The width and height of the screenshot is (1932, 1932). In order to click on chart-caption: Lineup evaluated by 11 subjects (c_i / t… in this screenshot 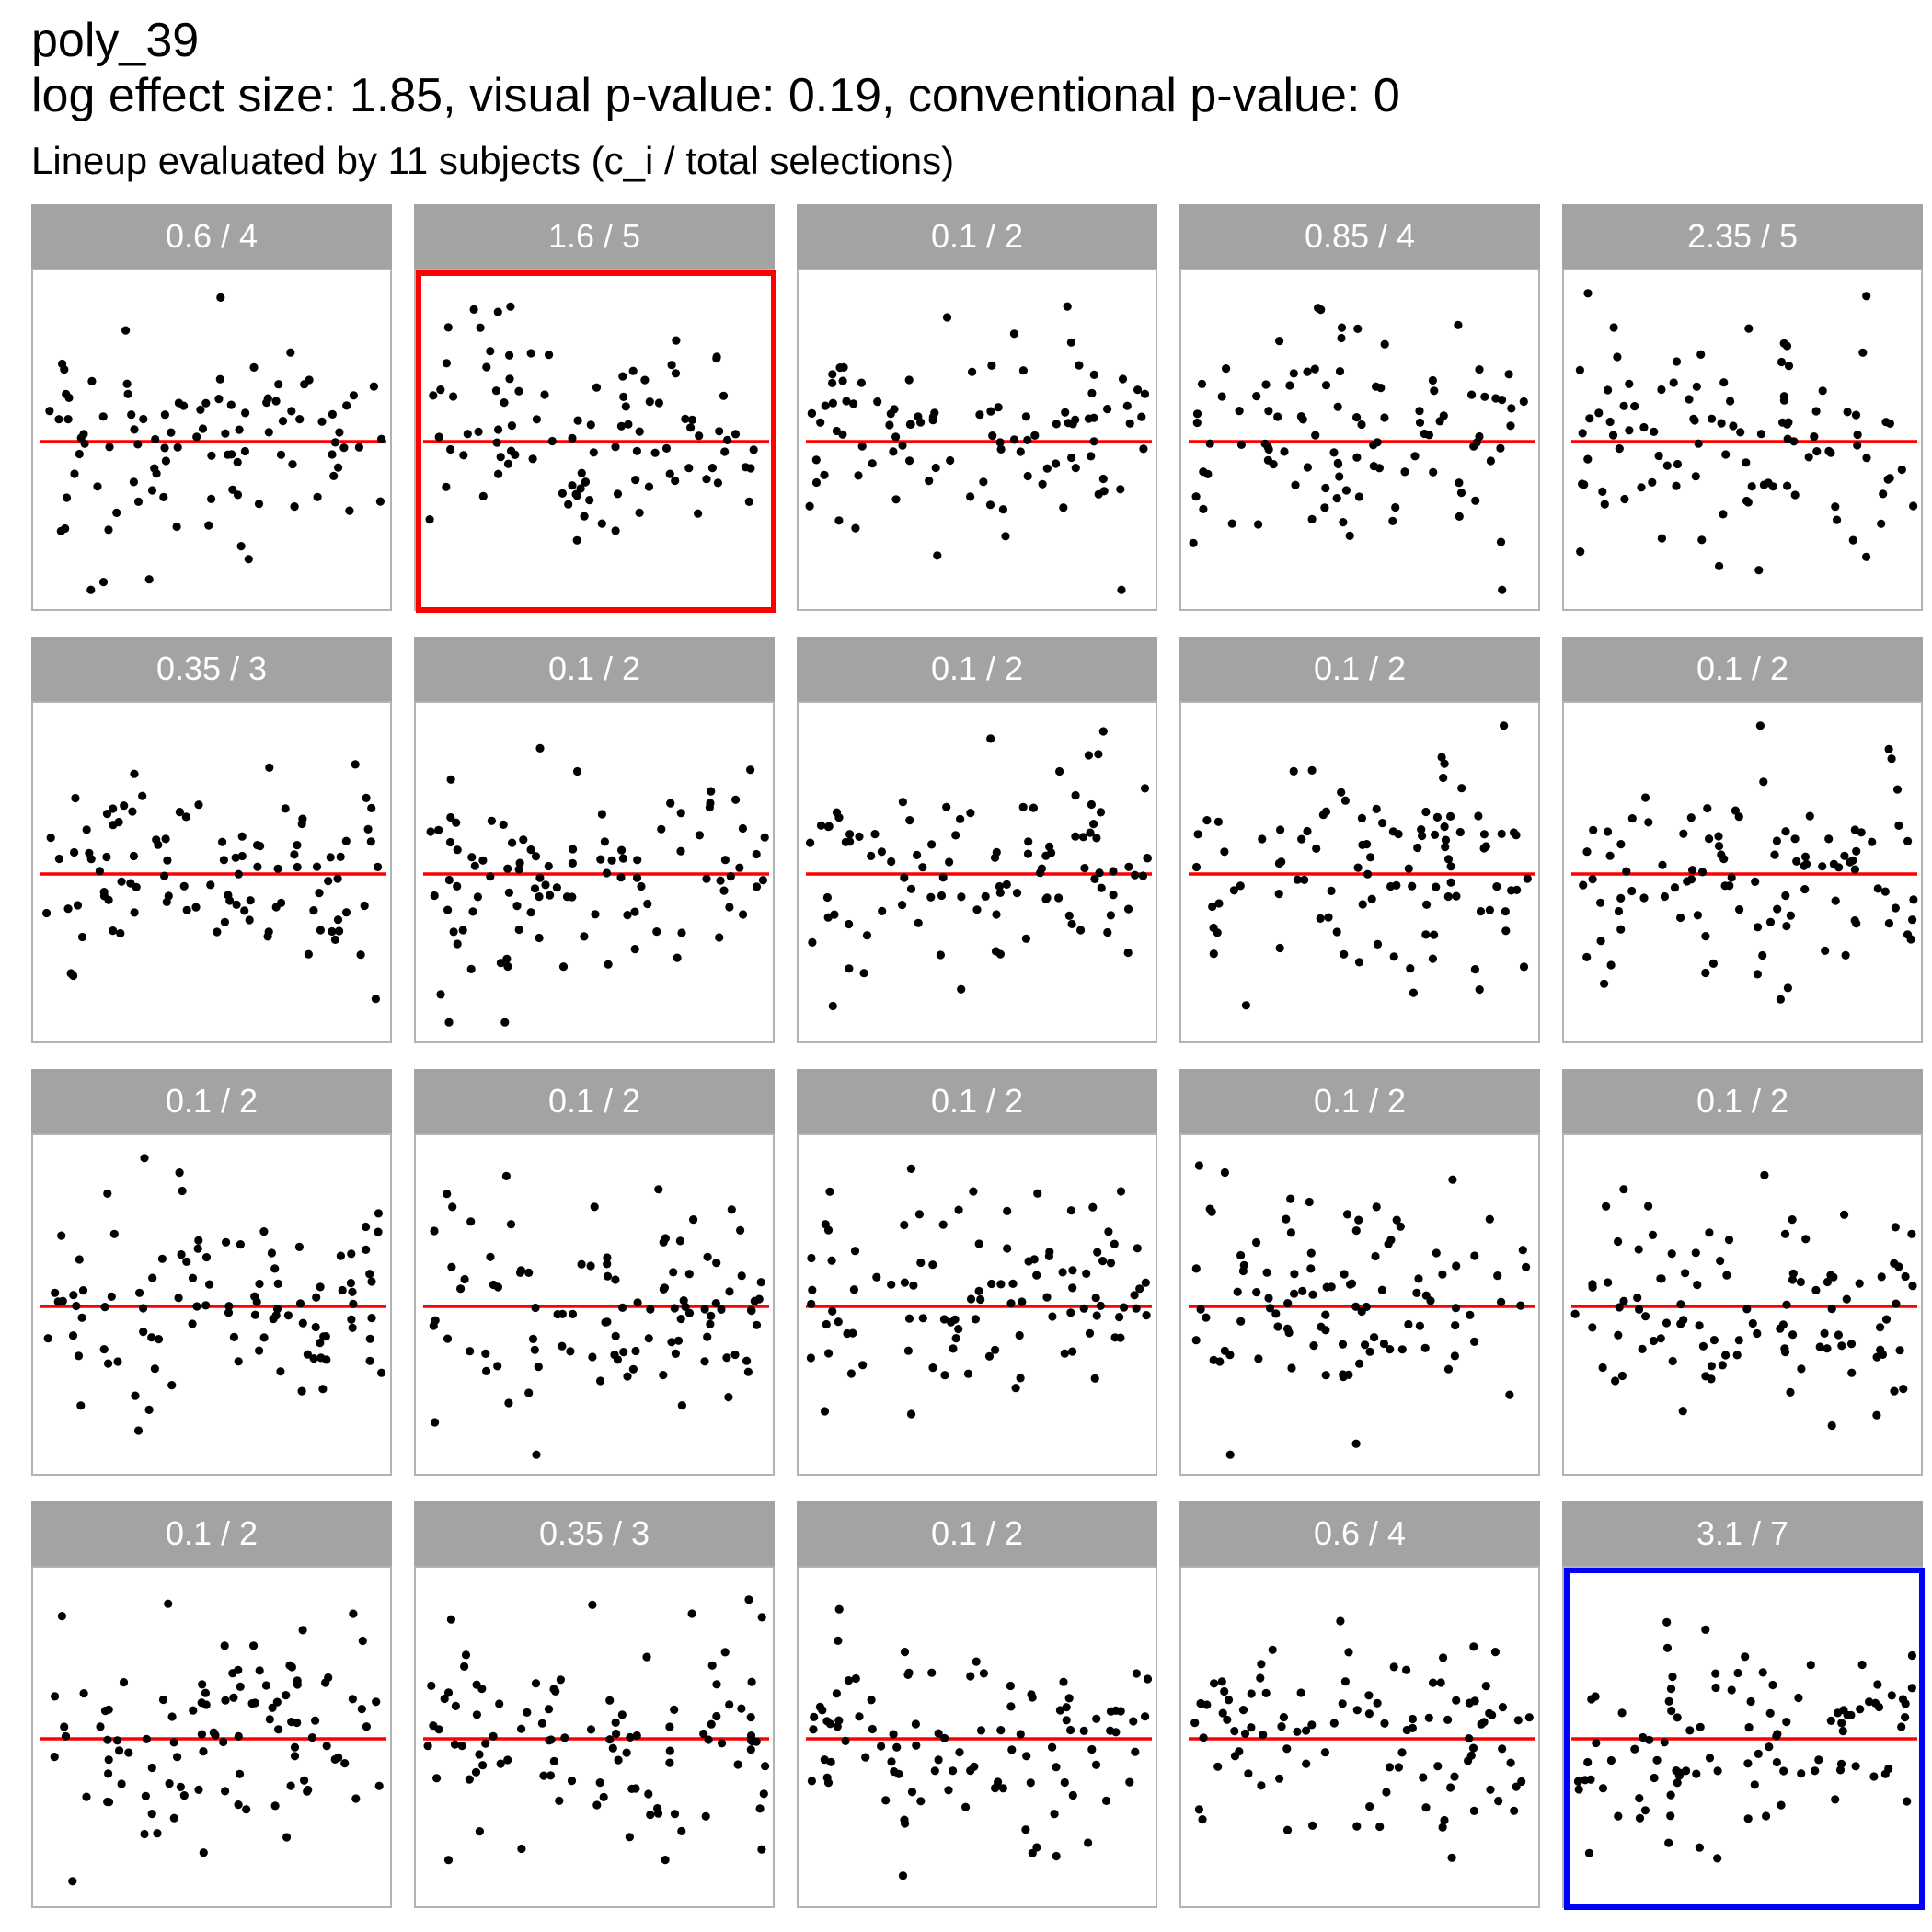, I will do `click(493, 160)`.